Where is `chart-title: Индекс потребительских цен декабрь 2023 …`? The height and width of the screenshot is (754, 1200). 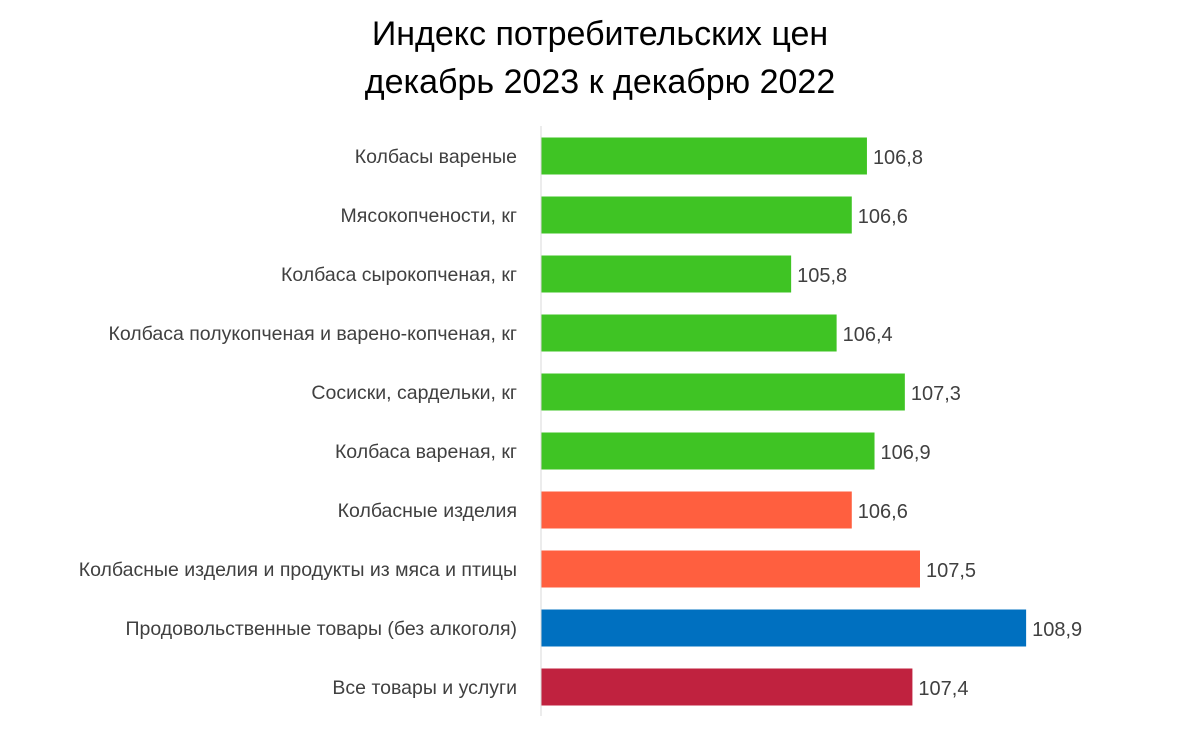 chart-title: Индекс потребительских цен декабрь 2023 … is located at coordinates (600, 58).